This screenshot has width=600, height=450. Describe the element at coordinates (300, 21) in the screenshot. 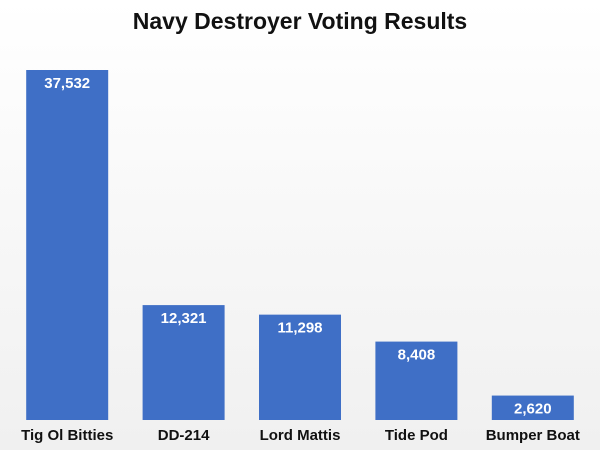

I see `chart-title: Navy Destroyer Voting Results` at that location.